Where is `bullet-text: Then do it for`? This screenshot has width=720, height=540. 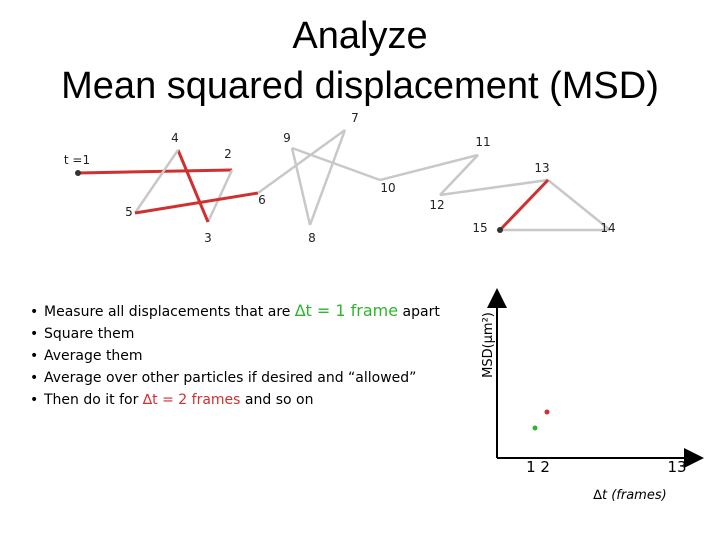 bullet-text: Then do it for is located at coordinates (93, 400).